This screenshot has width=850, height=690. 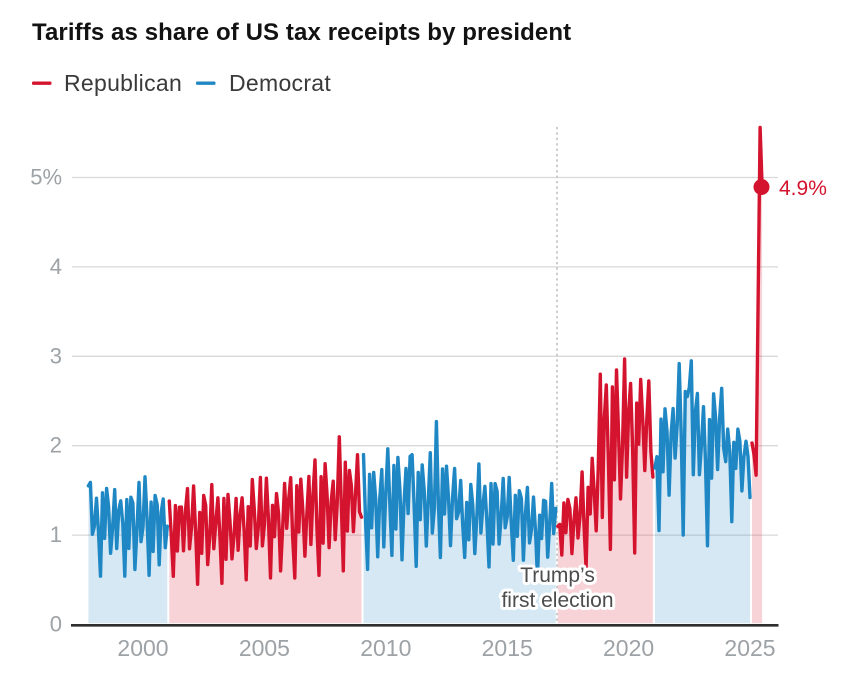 I want to click on svg-text: 5%, so click(x=46, y=177).